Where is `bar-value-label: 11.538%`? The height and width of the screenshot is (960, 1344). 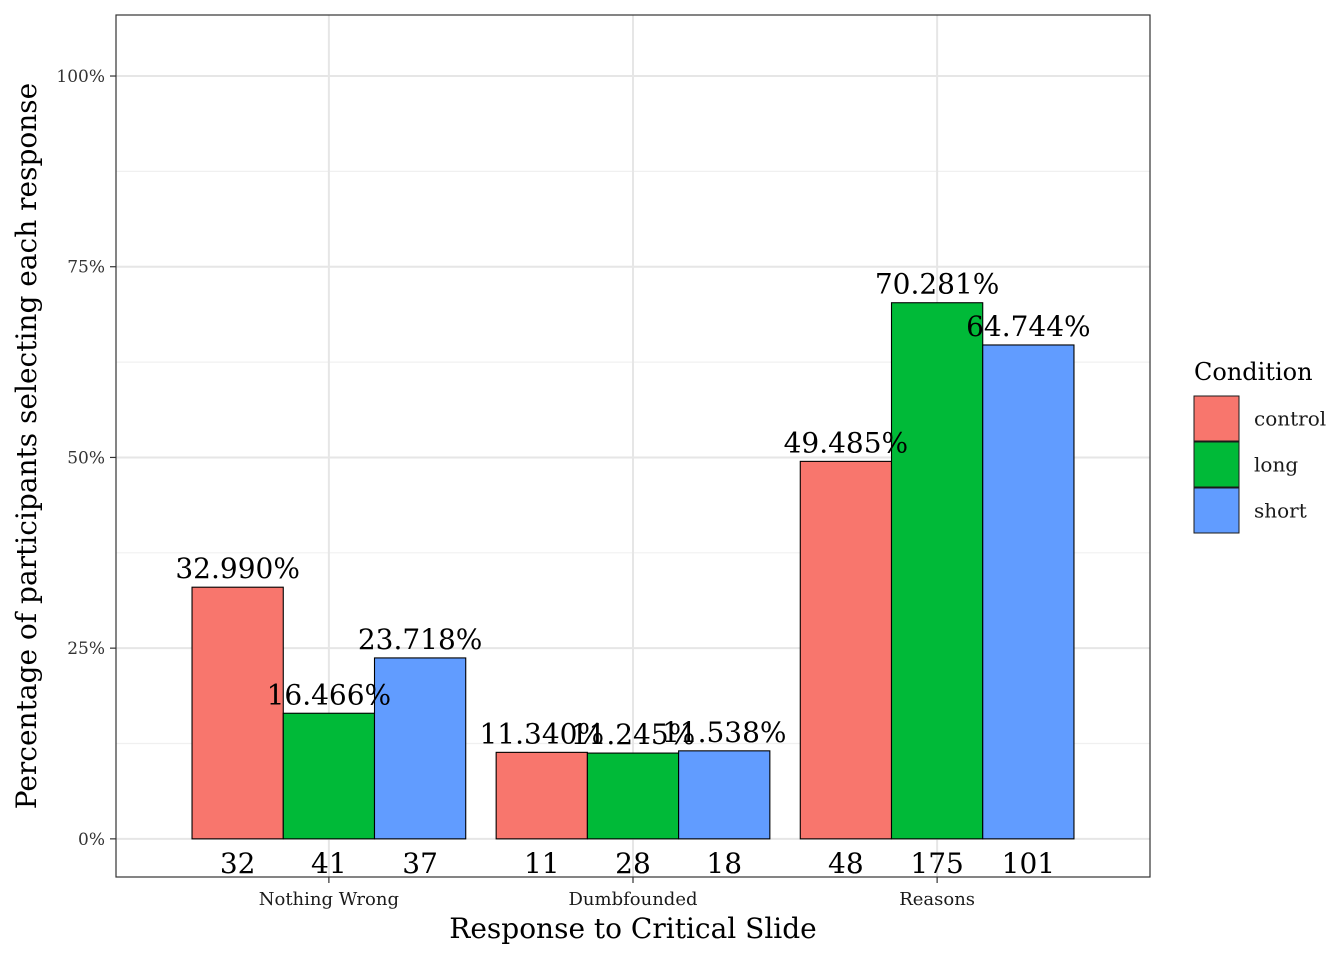
bar-value-label: 11.538% is located at coordinates (724, 732).